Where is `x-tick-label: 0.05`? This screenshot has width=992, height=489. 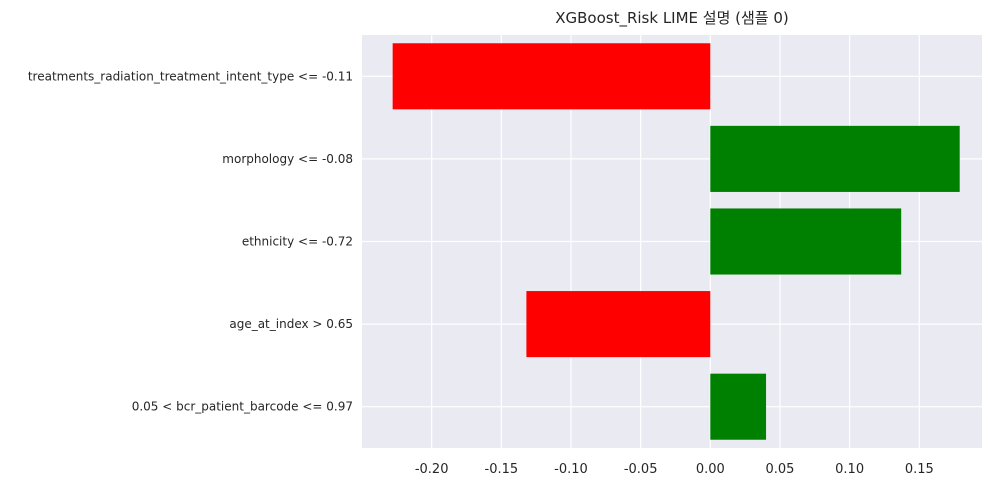 x-tick-label: 0.05 is located at coordinates (780, 469).